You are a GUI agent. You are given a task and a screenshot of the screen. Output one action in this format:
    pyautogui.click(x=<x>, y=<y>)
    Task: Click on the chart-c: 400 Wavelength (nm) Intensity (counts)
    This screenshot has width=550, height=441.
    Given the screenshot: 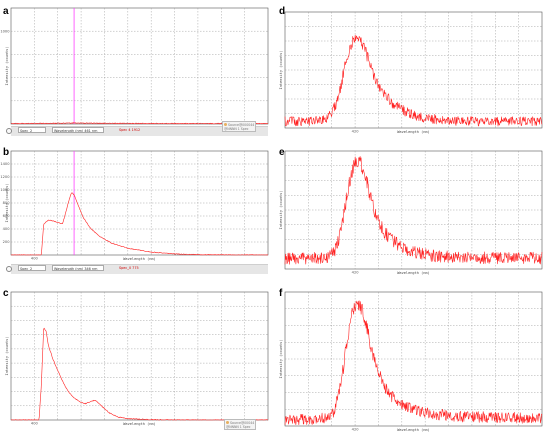 What is the action you would take?
    pyautogui.click(x=137, y=358)
    